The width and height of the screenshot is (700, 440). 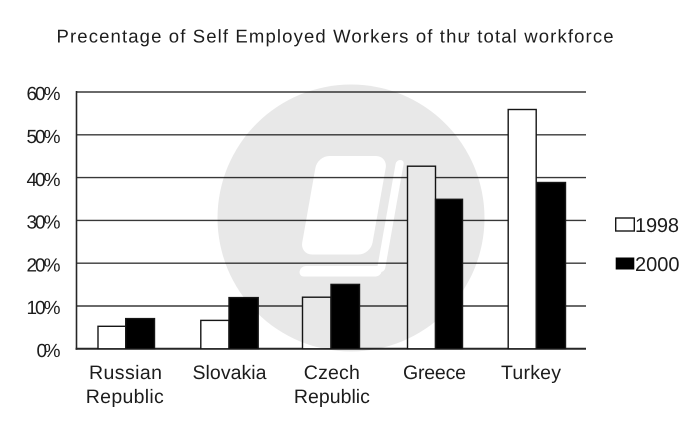 What do you see at coordinates (44, 223) in the screenshot?
I see `svg-text: 30%` at bounding box center [44, 223].